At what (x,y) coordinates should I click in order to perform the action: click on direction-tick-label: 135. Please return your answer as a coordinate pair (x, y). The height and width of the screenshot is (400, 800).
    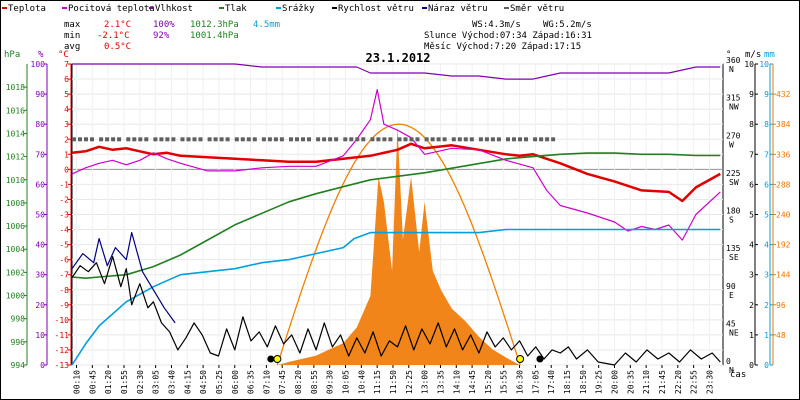
    Looking at the image, I should click on (733, 248).